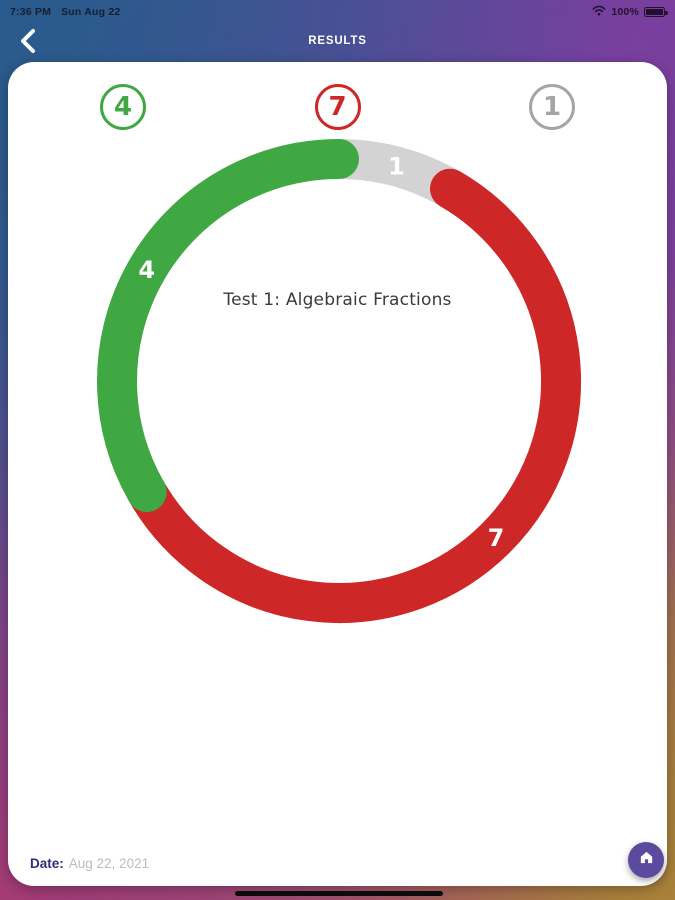 Image resolution: width=675 pixels, height=900 pixels. I want to click on donut-segment-label: 1, so click(396, 167).